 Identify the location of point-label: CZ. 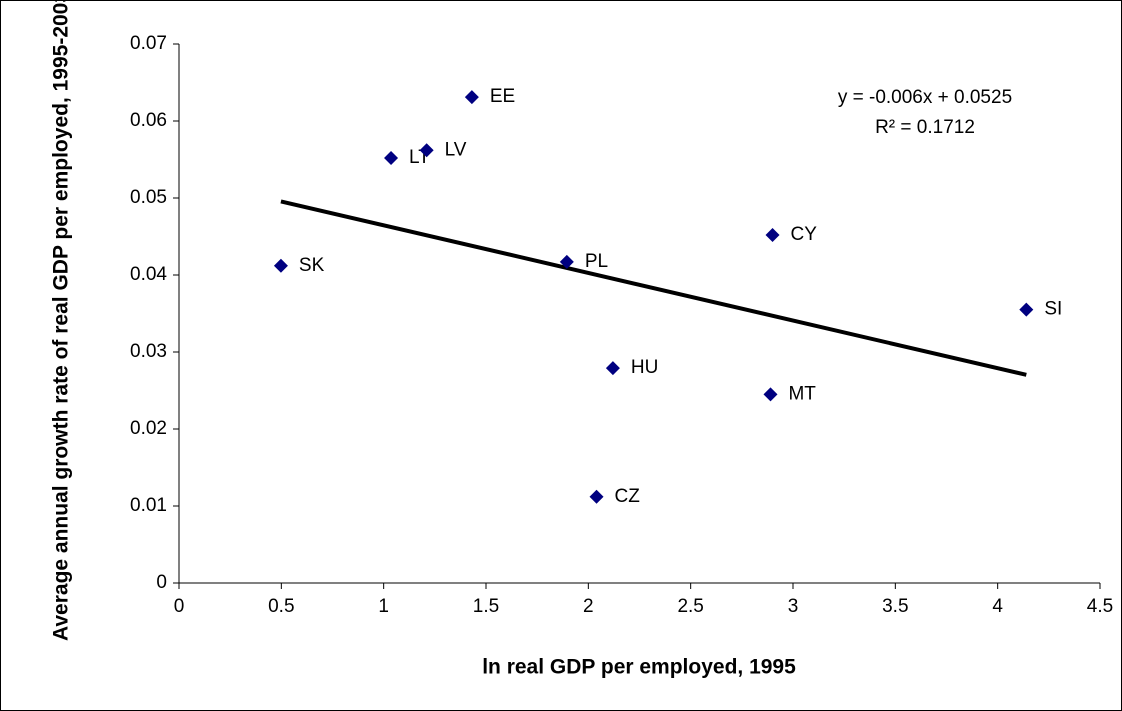
(628, 496).